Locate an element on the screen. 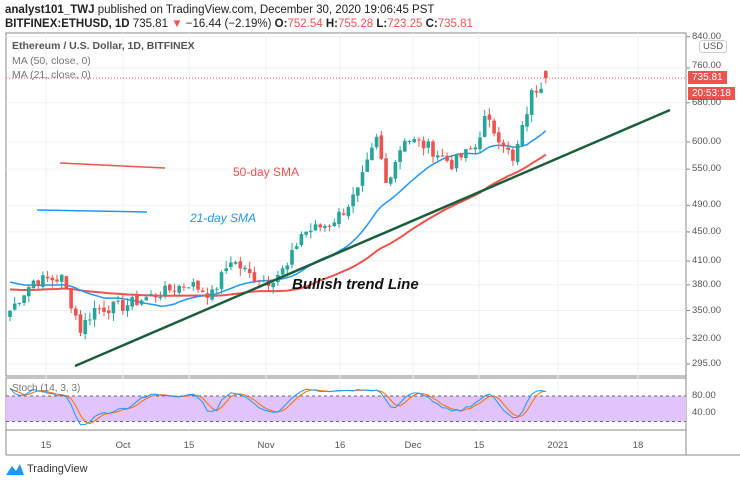  change: −16.44 (−2.19%) is located at coordinates (228, 24).